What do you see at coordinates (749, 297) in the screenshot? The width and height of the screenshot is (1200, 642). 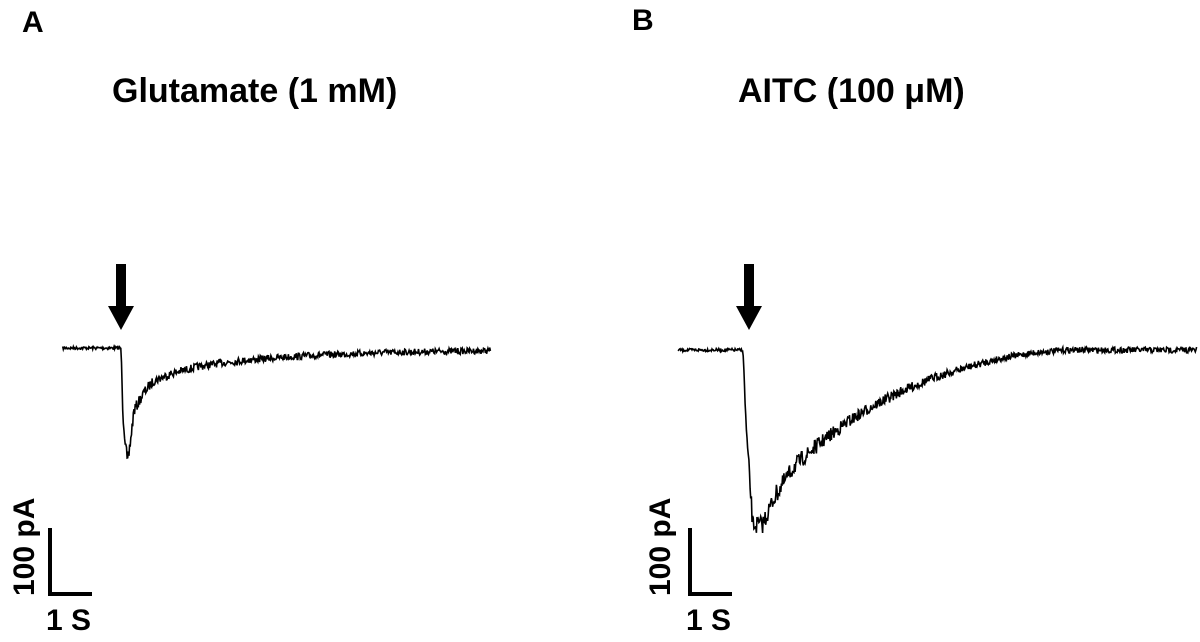 I see `panel-b-stimulus-arrow` at bounding box center [749, 297].